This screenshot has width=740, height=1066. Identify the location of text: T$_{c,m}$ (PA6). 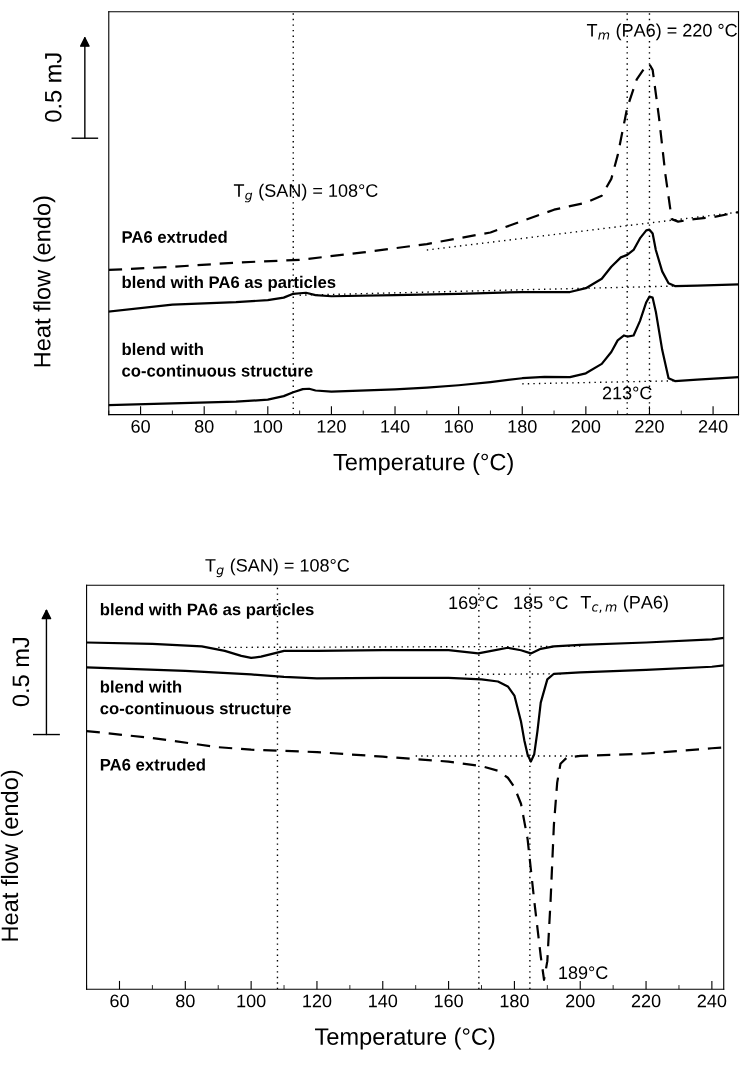
(624, 604).